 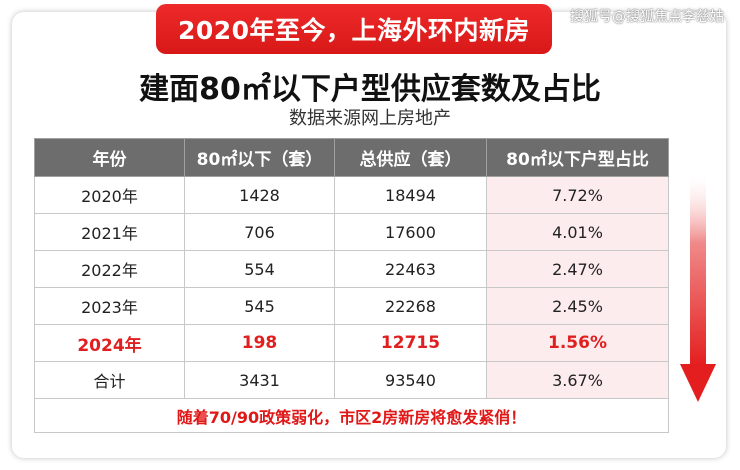 I want to click on table-row-highlighted: 2024年 198 12715 1.56%, so click(x=351, y=343).